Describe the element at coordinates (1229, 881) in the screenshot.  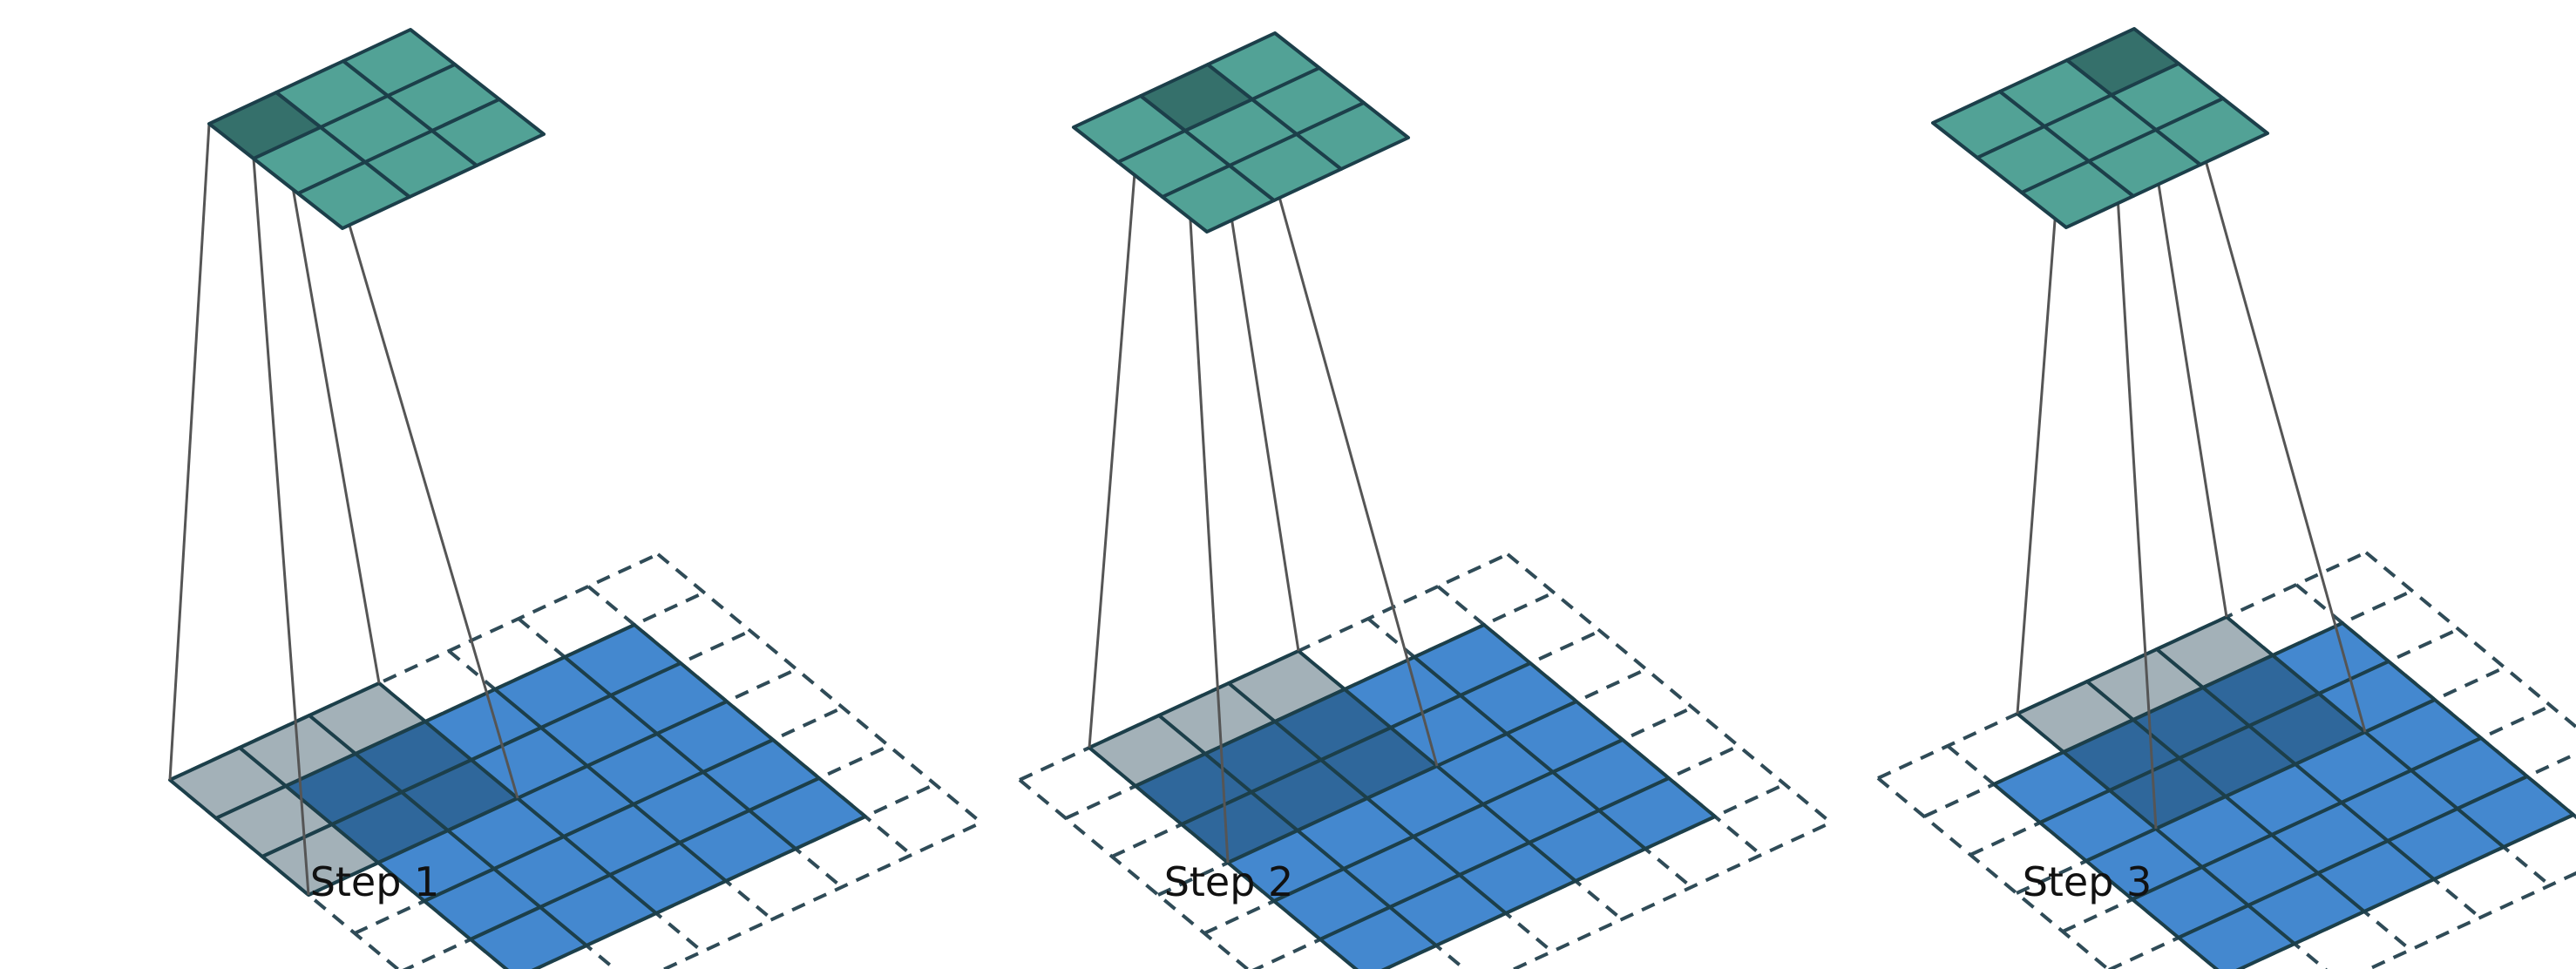
I see `step-2-label: Step 2` at that location.